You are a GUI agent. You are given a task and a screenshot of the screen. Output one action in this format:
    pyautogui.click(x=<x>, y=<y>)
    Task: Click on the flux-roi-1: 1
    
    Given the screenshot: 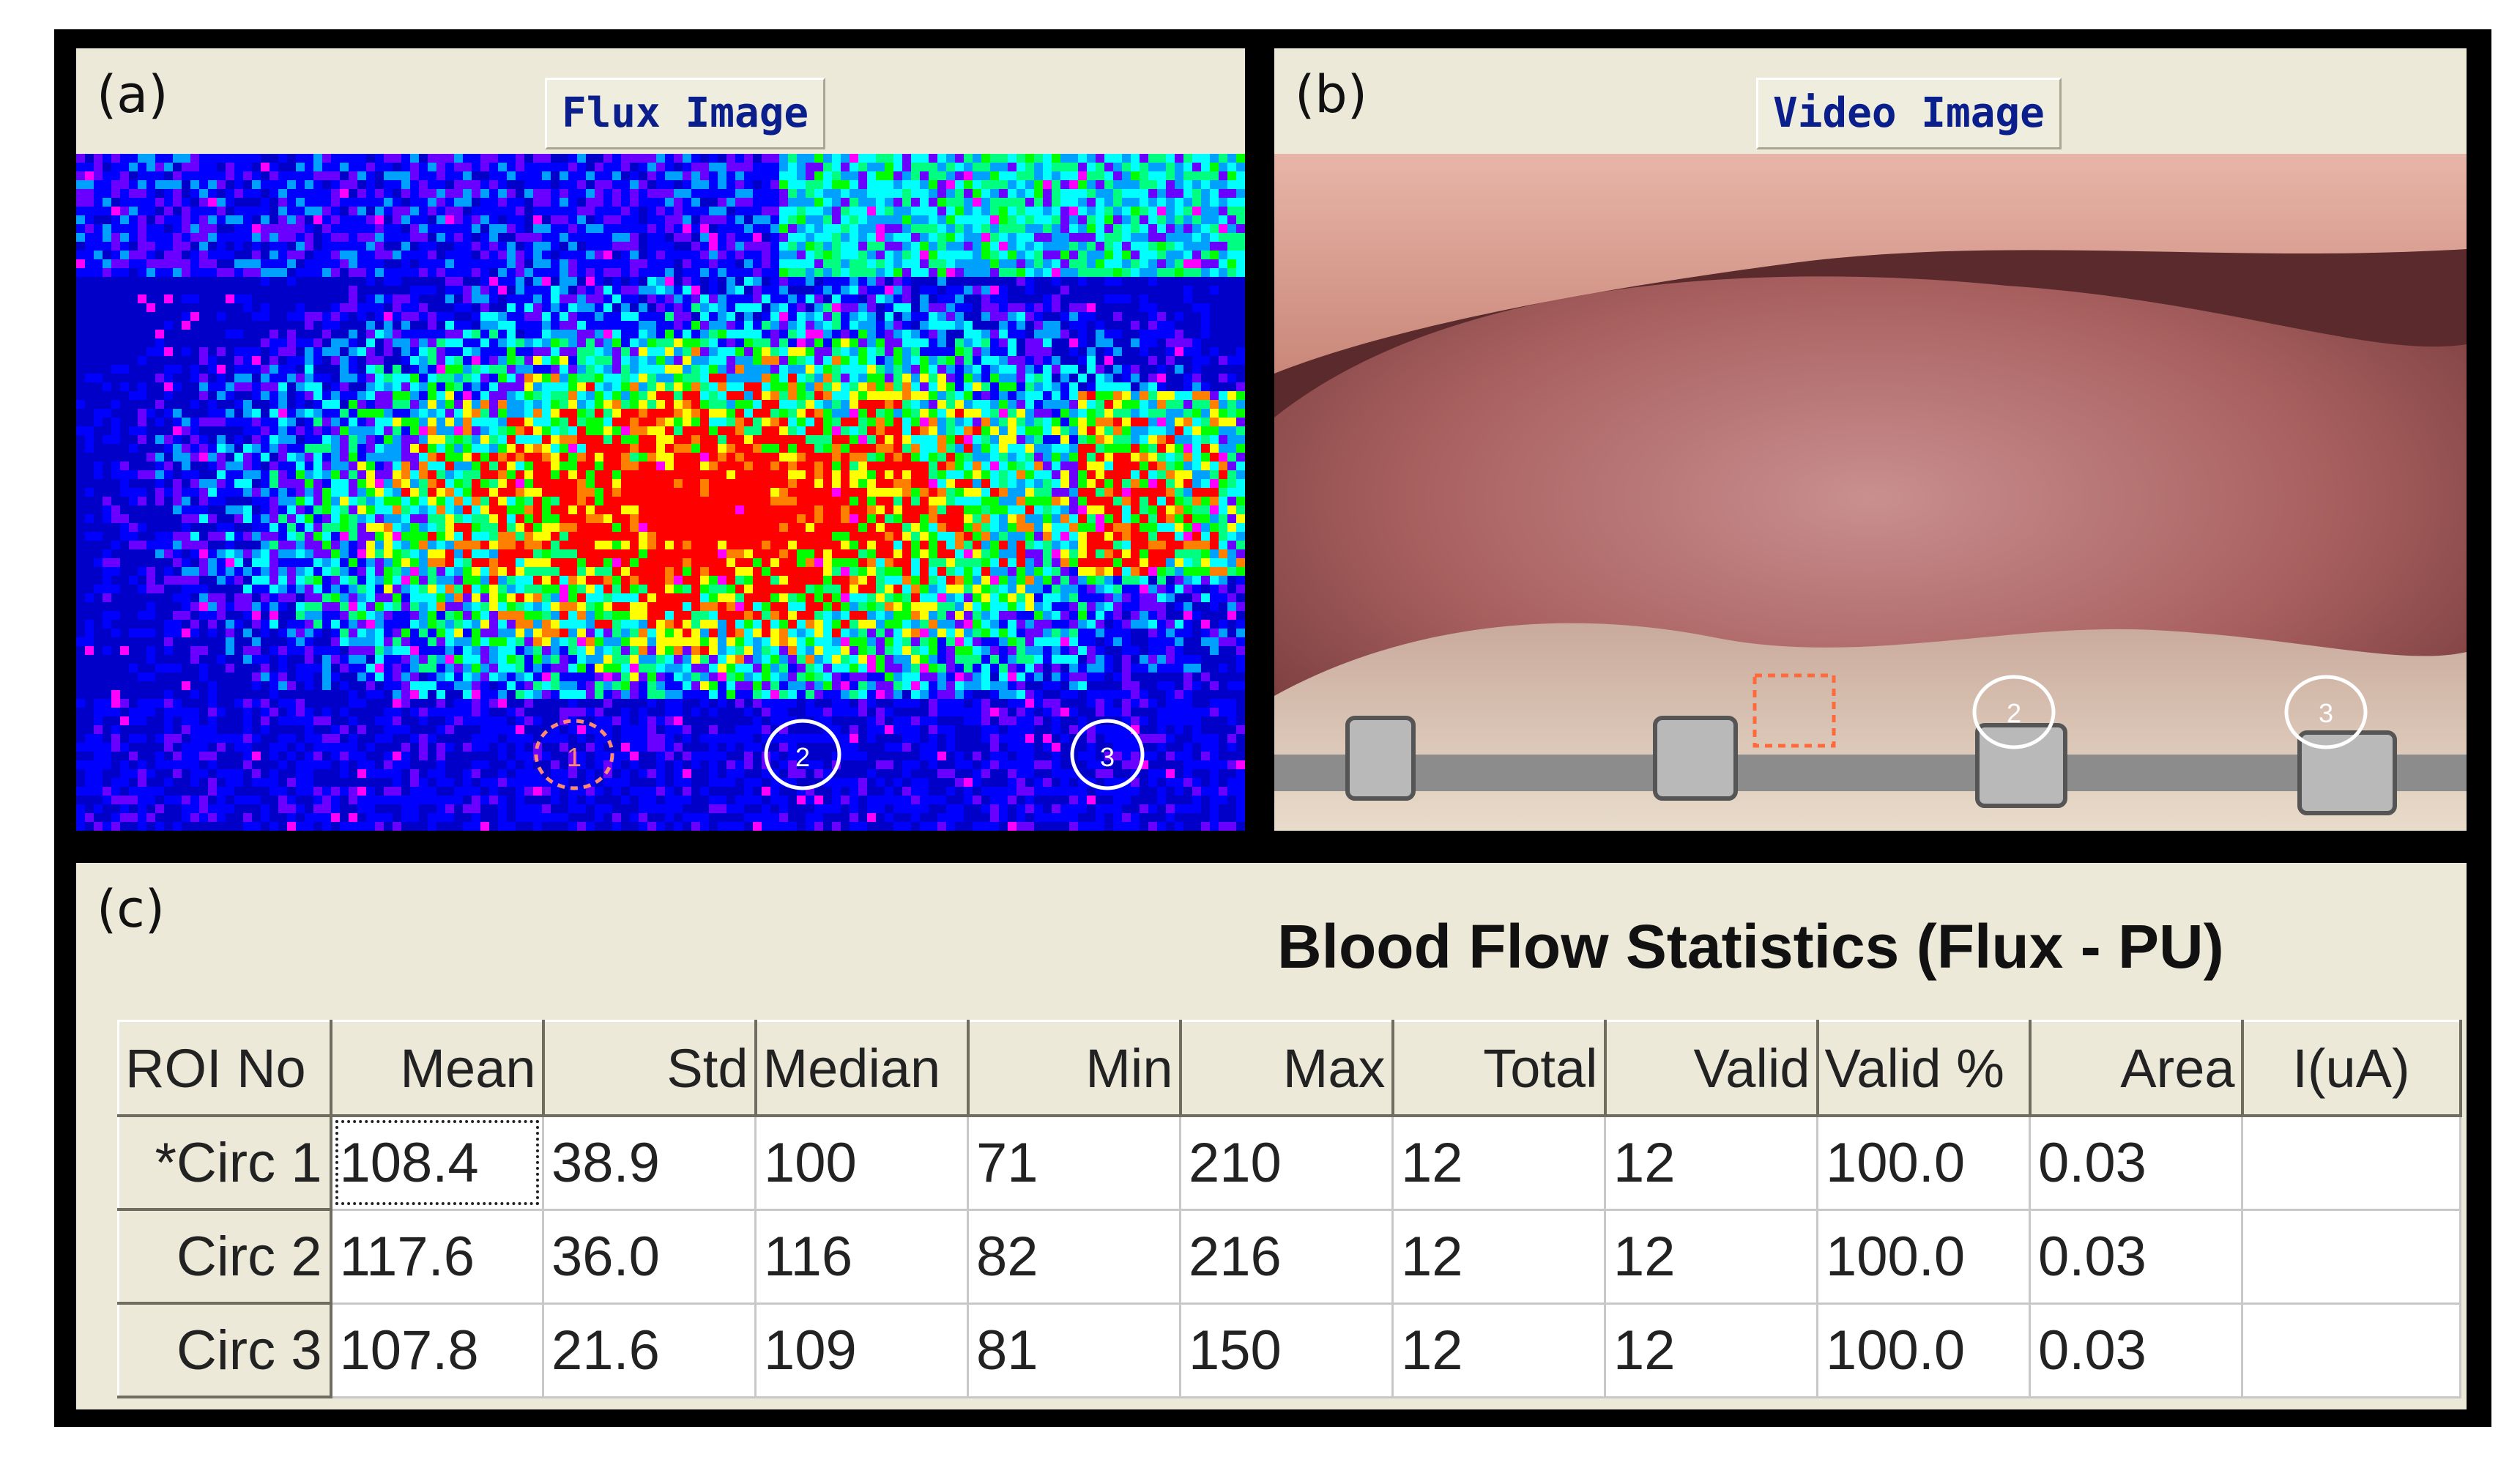 What is the action you would take?
    pyautogui.click(x=574, y=754)
    